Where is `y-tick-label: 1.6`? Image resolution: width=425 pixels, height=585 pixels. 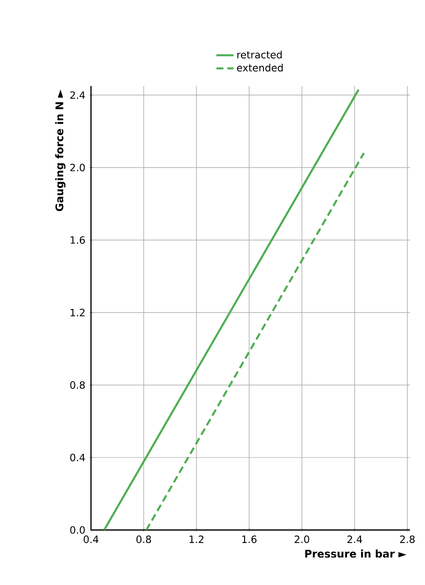 y-tick-label: 1.6 is located at coordinates (77, 240).